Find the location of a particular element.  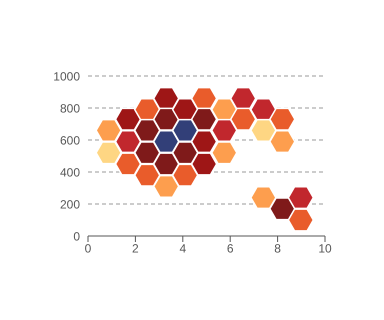

y-tick-label: 1000 is located at coordinates (66, 76).